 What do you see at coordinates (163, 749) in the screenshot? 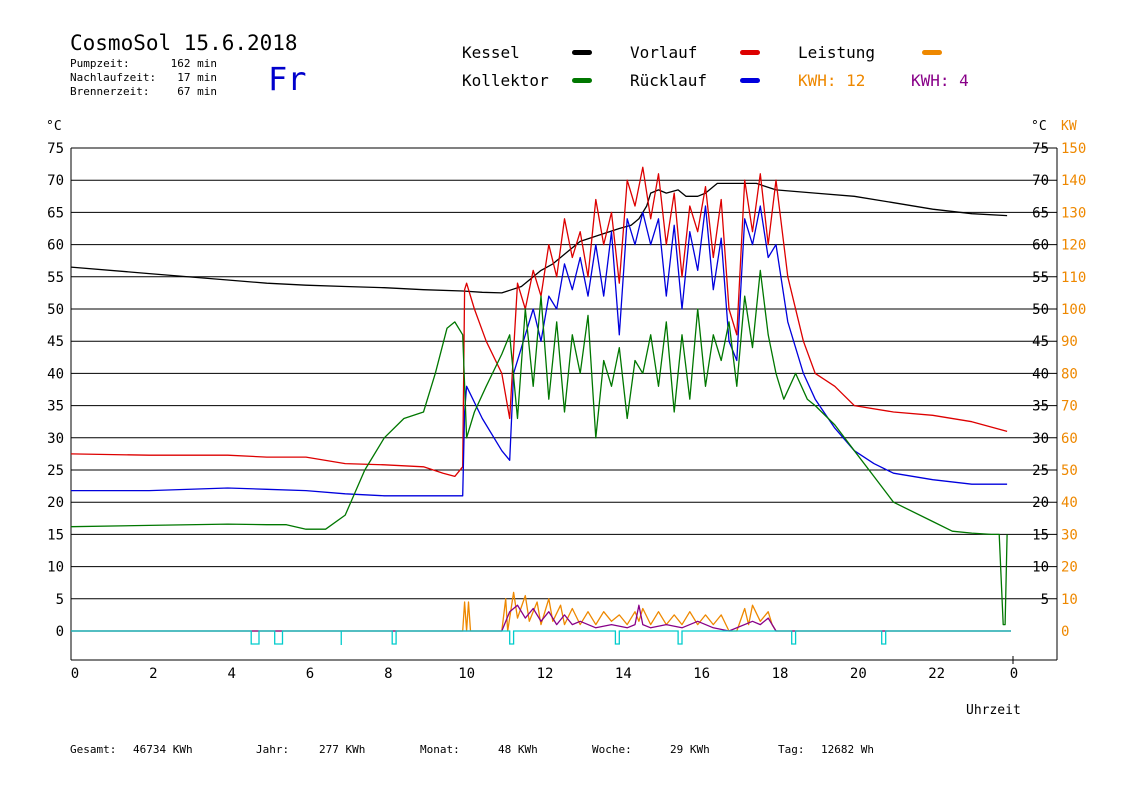
I see `footer-gesamt-value: 46734 KWh` at bounding box center [163, 749].